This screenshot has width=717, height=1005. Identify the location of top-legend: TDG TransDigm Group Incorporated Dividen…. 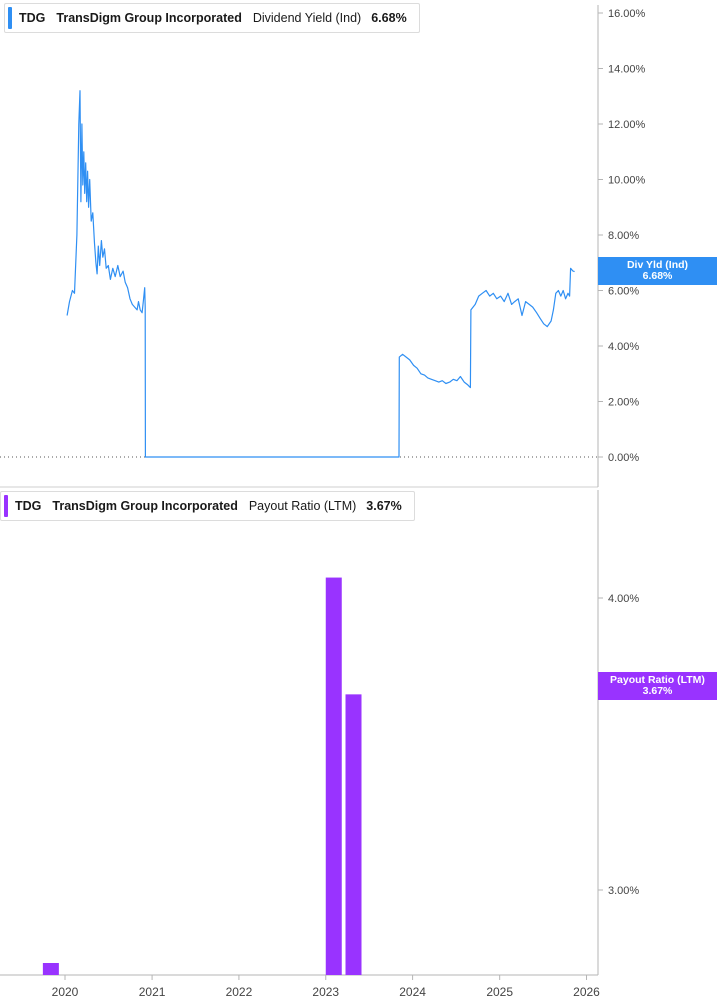
(212, 18).